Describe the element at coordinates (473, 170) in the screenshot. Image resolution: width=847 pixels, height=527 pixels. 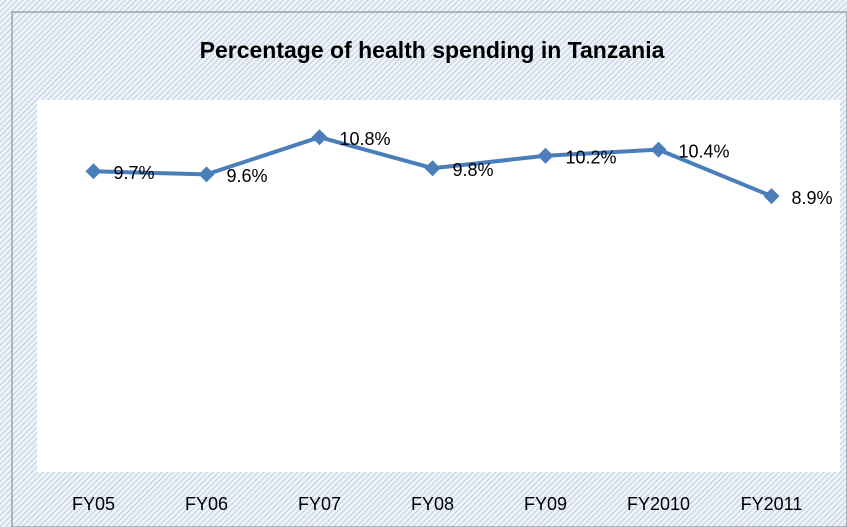
I see `data-label: 9.8%` at that location.